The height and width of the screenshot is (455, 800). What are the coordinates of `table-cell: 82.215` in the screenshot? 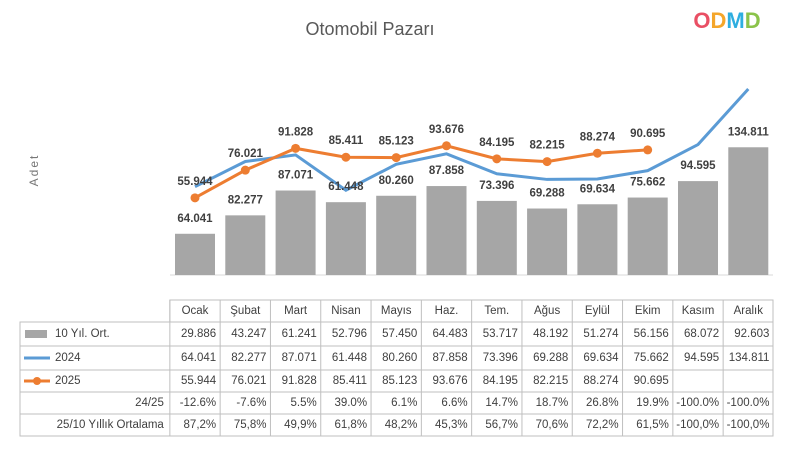 It's located at (550, 381).